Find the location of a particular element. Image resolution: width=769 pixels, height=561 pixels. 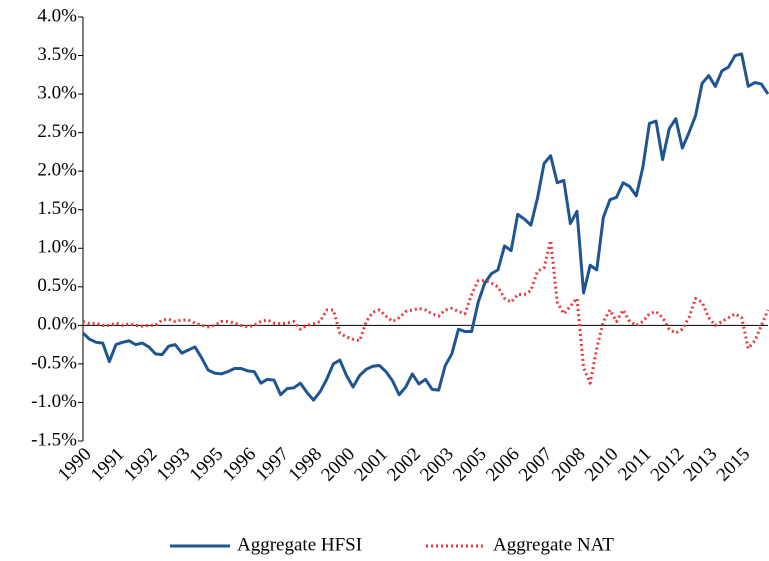

x-tick-label: 2005 is located at coordinates (470, 465).